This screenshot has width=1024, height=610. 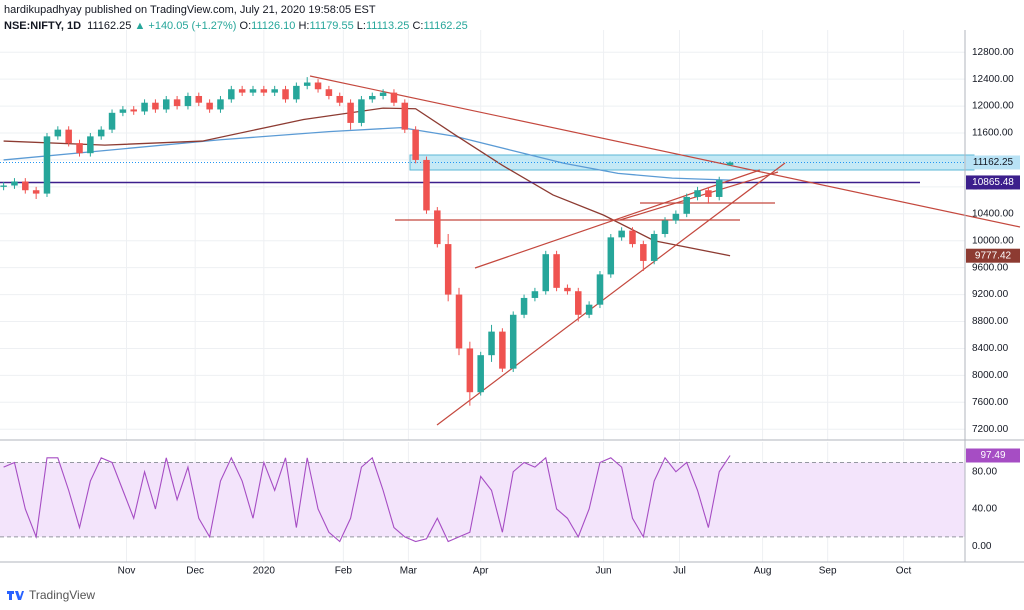 What do you see at coordinates (982, 546) in the screenshot?
I see `y-tick-label: 0.00` at bounding box center [982, 546].